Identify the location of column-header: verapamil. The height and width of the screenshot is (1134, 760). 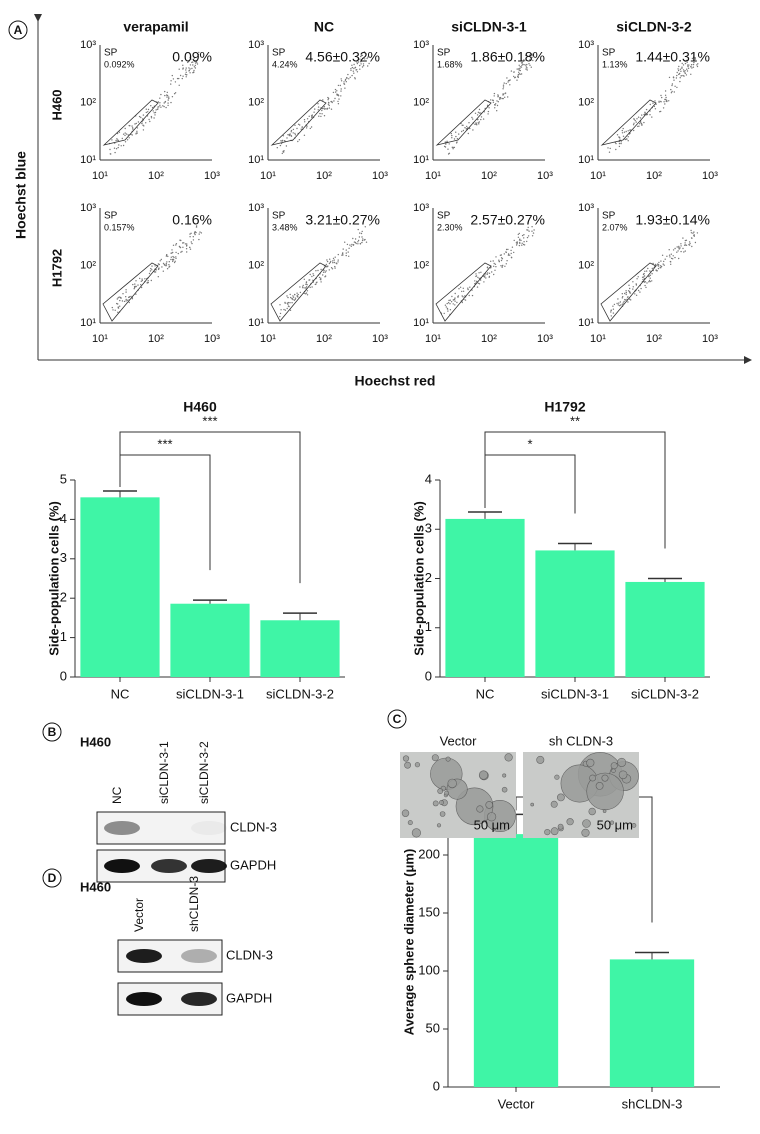
(155, 27).